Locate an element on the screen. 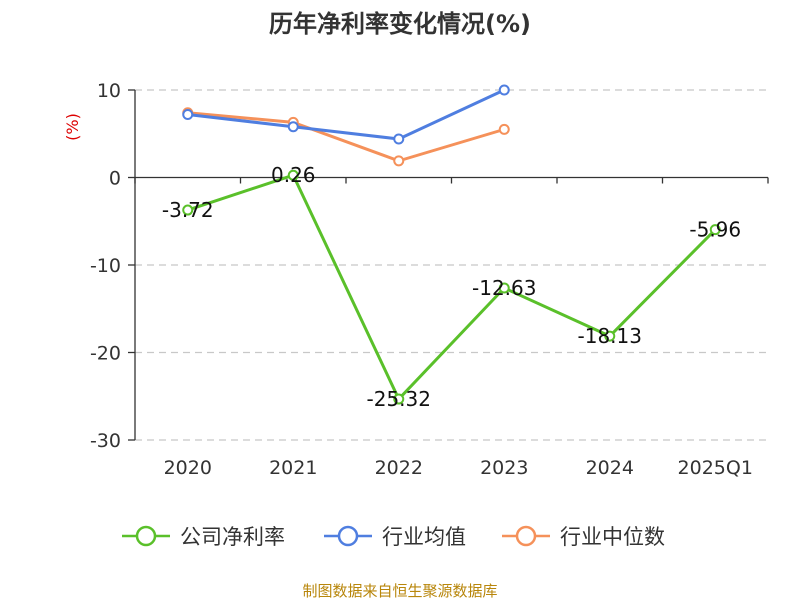 The image size is (800, 600). chart-title: 历年净利率变化情况(%) is located at coordinates (400, 24).